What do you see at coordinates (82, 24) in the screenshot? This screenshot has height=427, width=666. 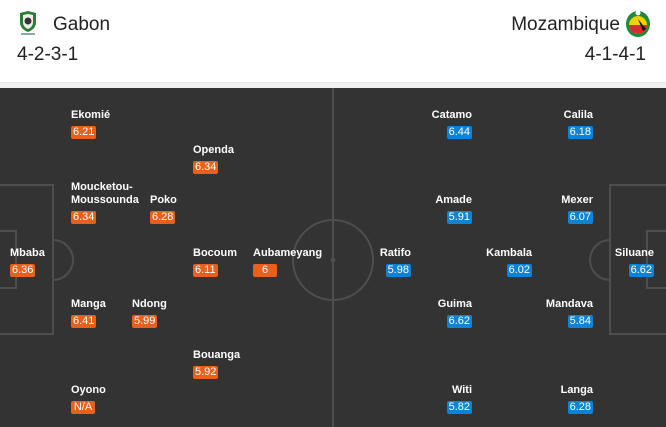 I see `home-team-name: Gabon` at bounding box center [82, 24].